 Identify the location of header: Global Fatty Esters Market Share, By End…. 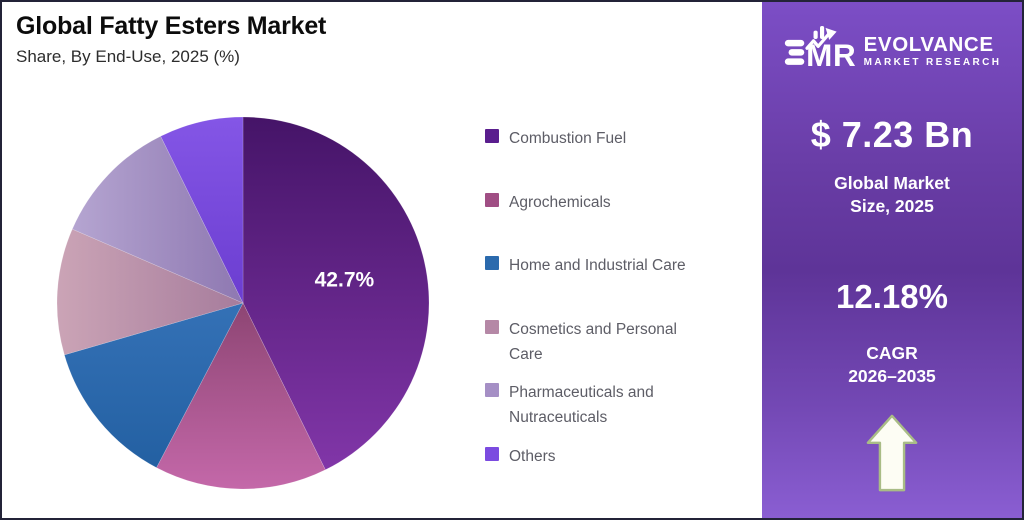
(171, 39).